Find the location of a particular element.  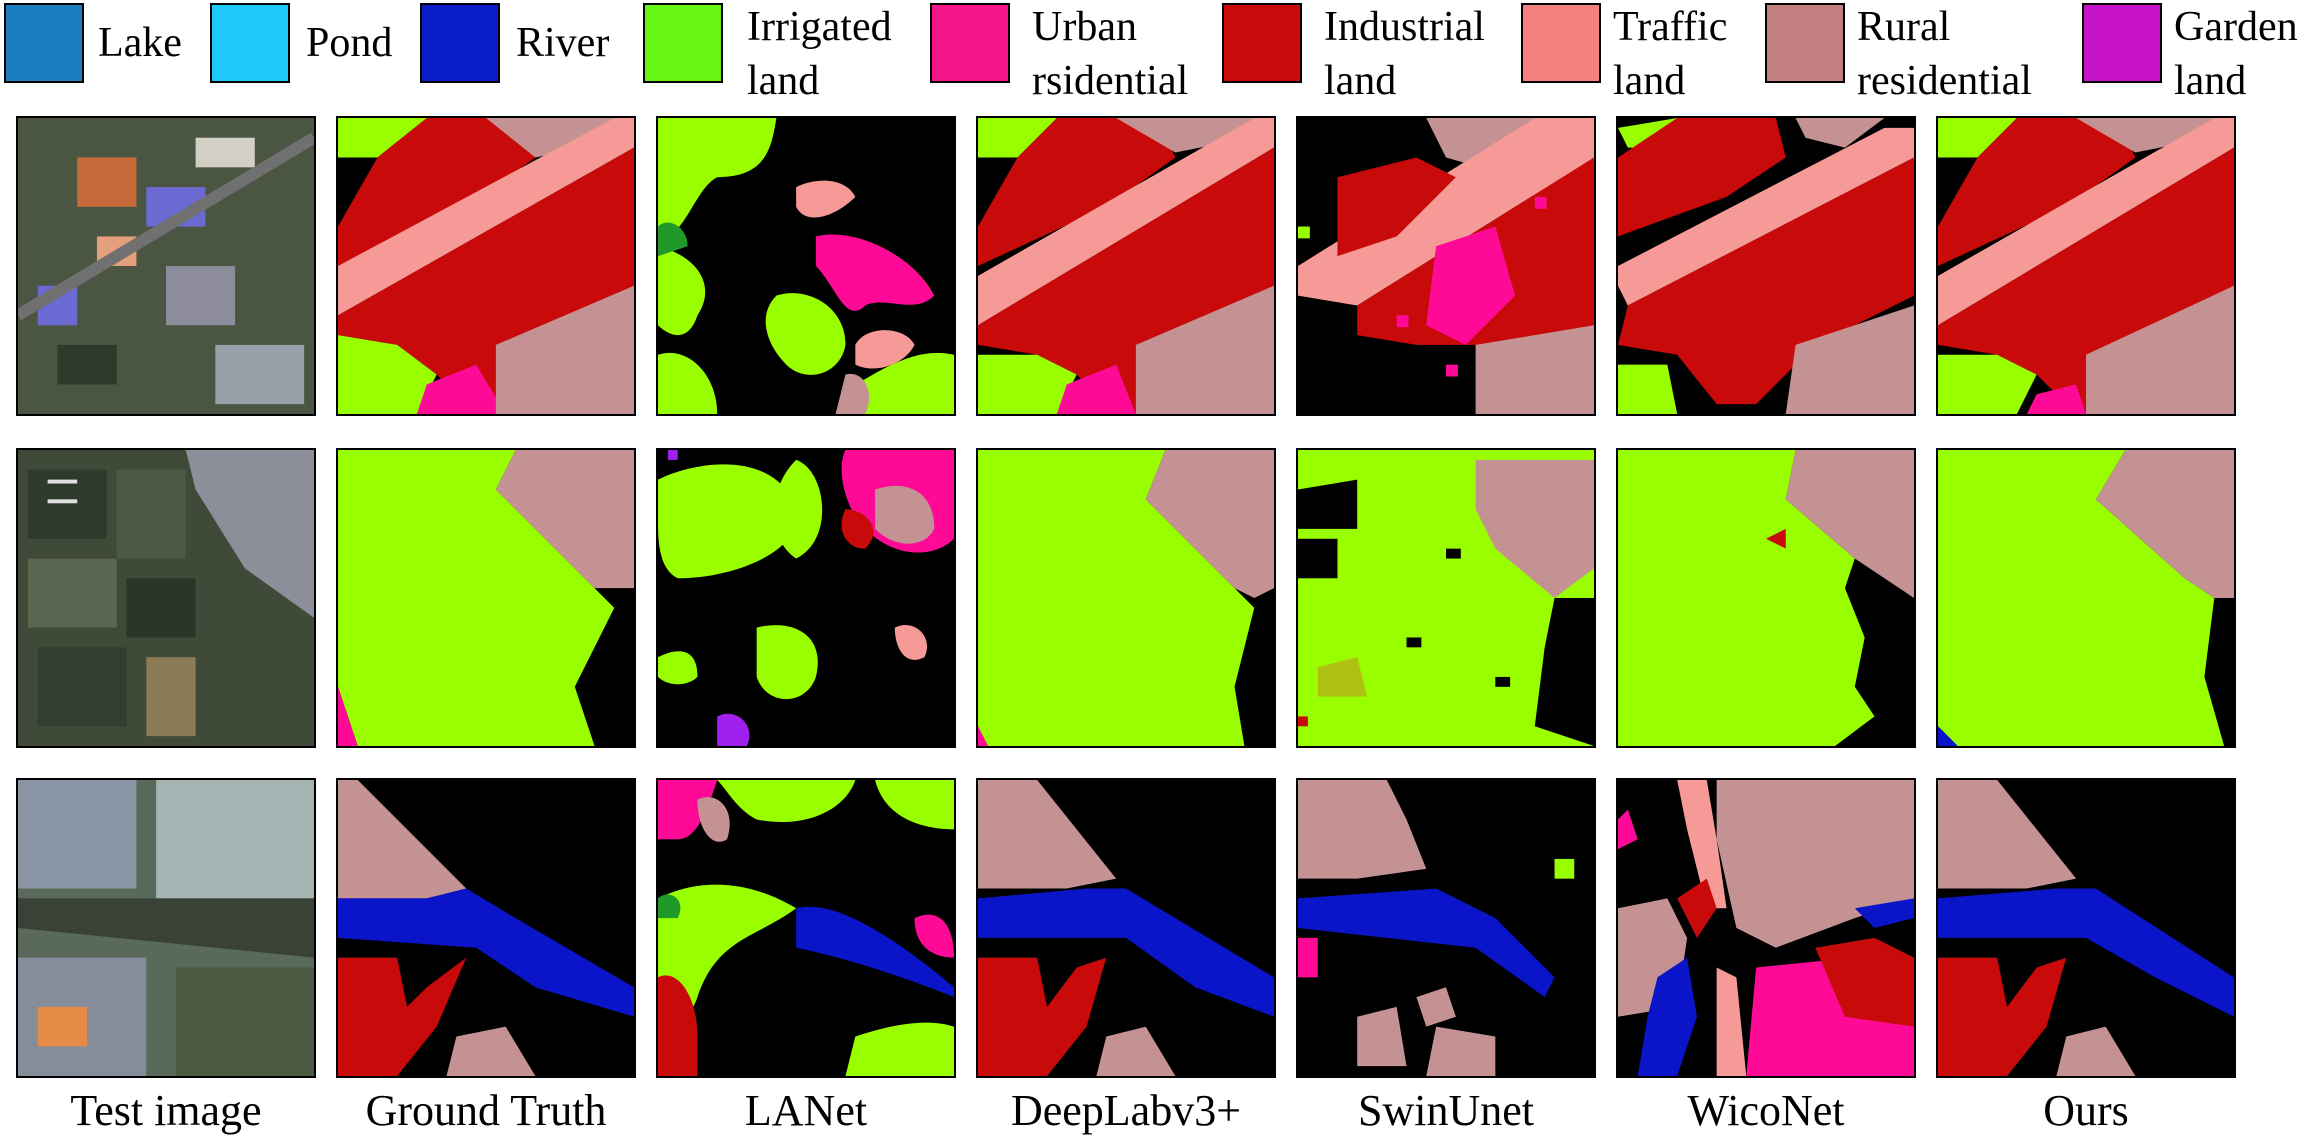

legend-swatch-lake is located at coordinates (44, 43).